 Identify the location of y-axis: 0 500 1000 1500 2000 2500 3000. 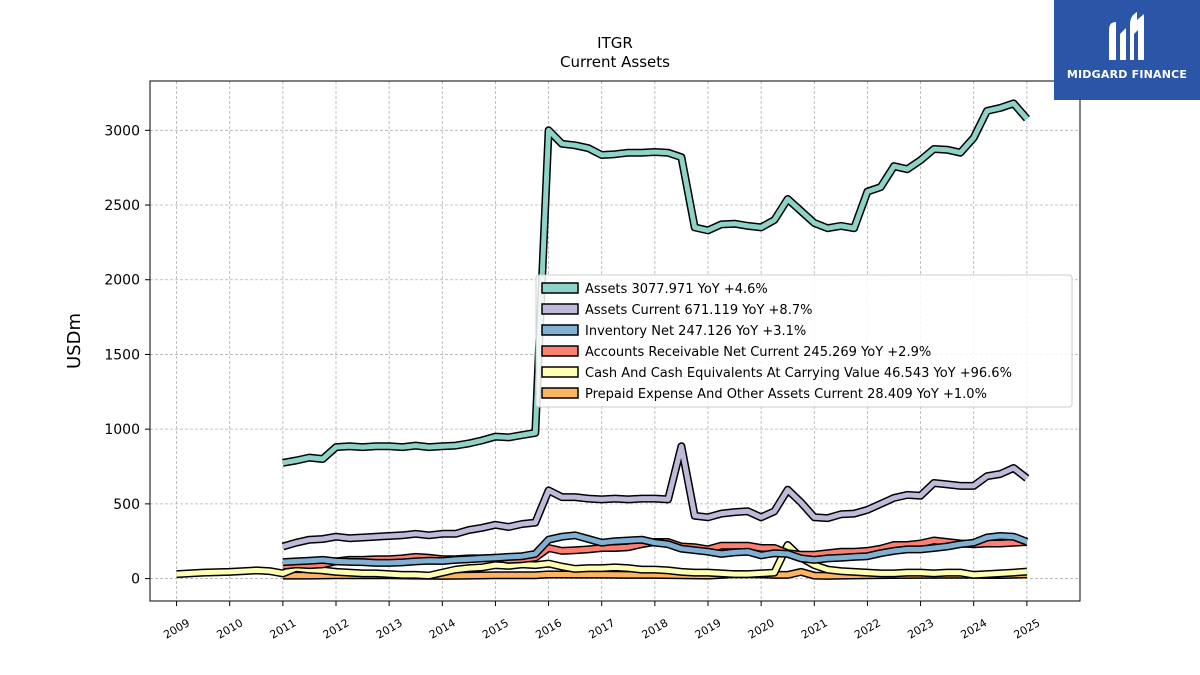
(127, 355).